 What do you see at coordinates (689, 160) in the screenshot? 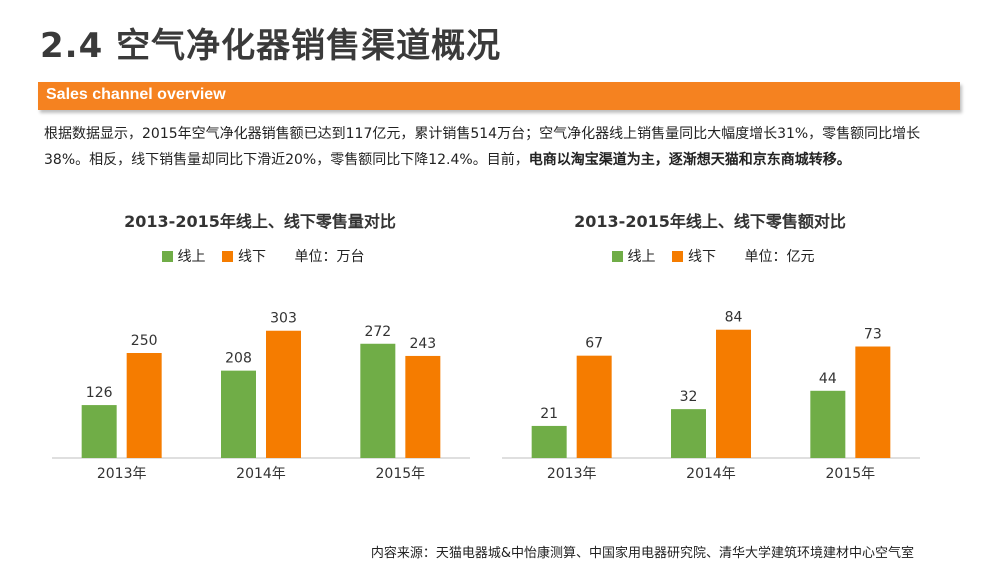
I see `description-highlight: 电商以淘宝渠道为主，逐渐想天猫和京东商城转移。` at bounding box center [689, 160].